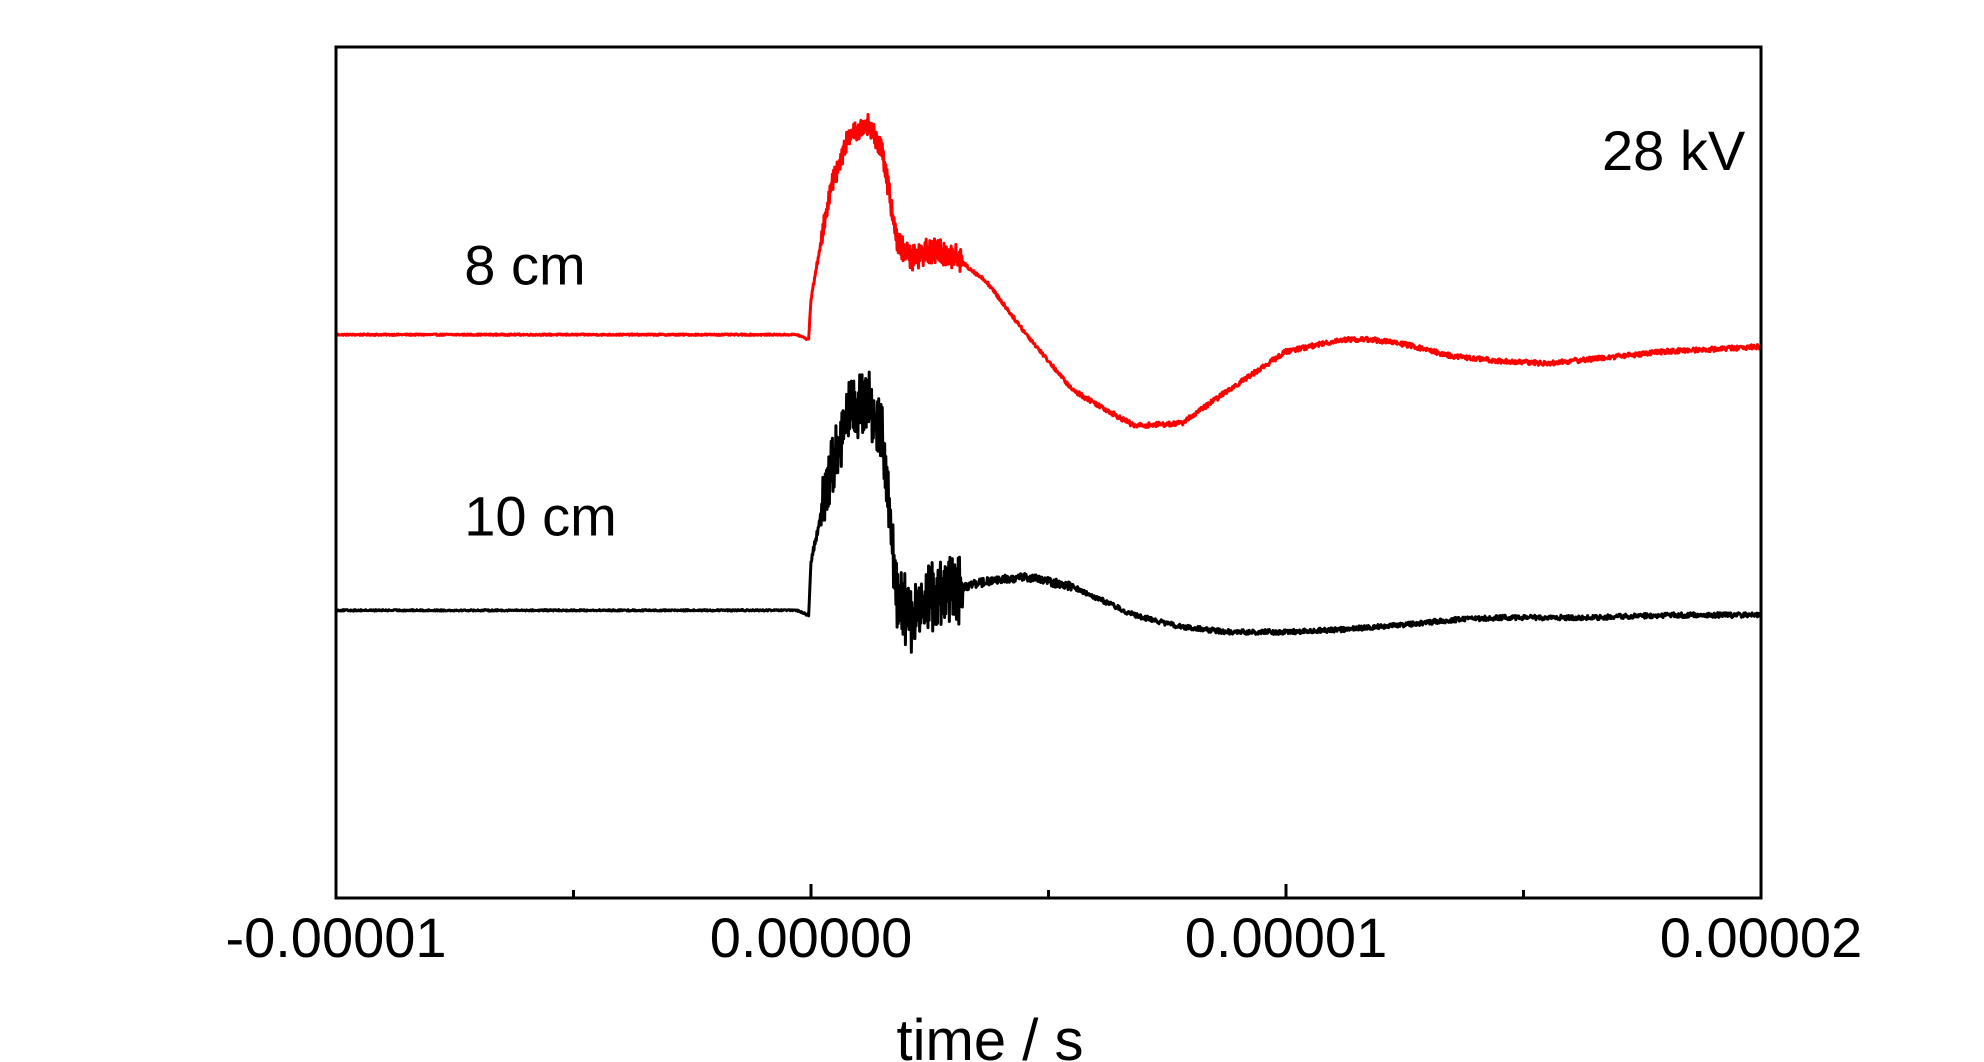 The image size is (1984, 1062). Describe the element at coordinates (1286, 937) in the screenshot. I see `x-tick-label-2: 0.00001` at that location.